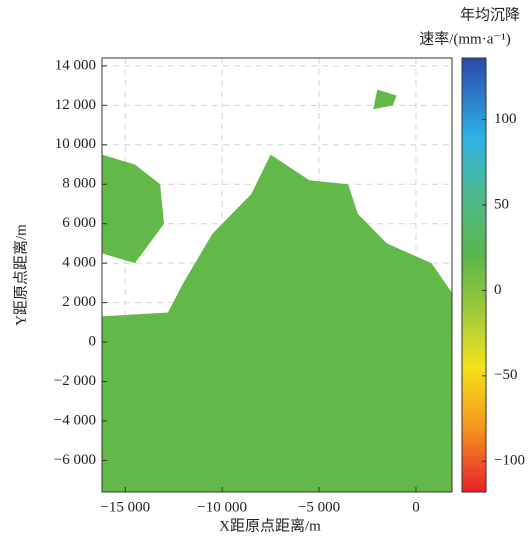 The image size is (529, 542). I want to click on y-tick-label: 2 000, so click(79, 302).